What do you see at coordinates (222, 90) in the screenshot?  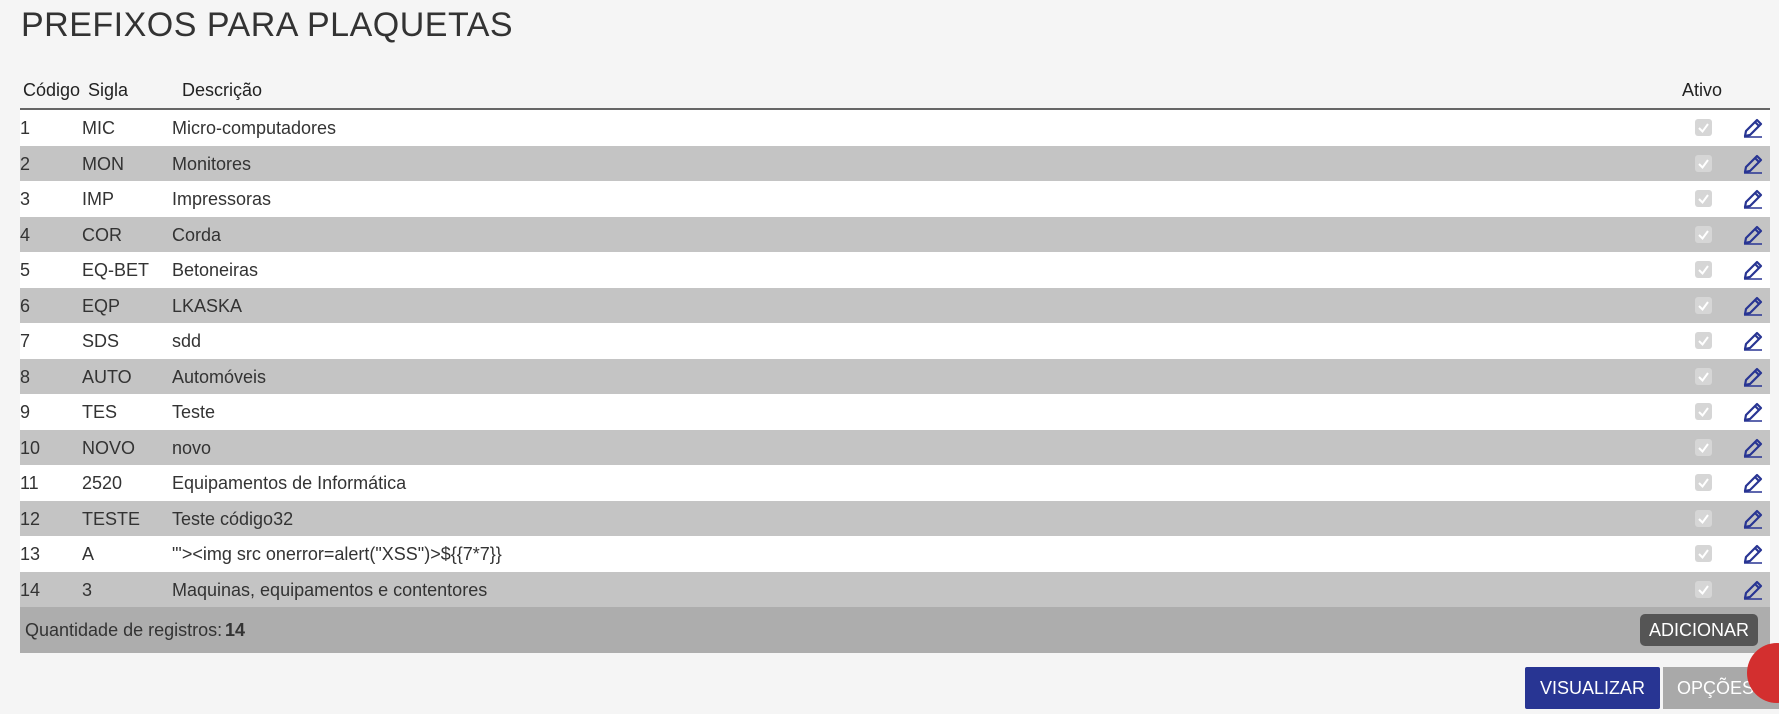 I see `column-header: Descrição` at bounding box center [222, 90].